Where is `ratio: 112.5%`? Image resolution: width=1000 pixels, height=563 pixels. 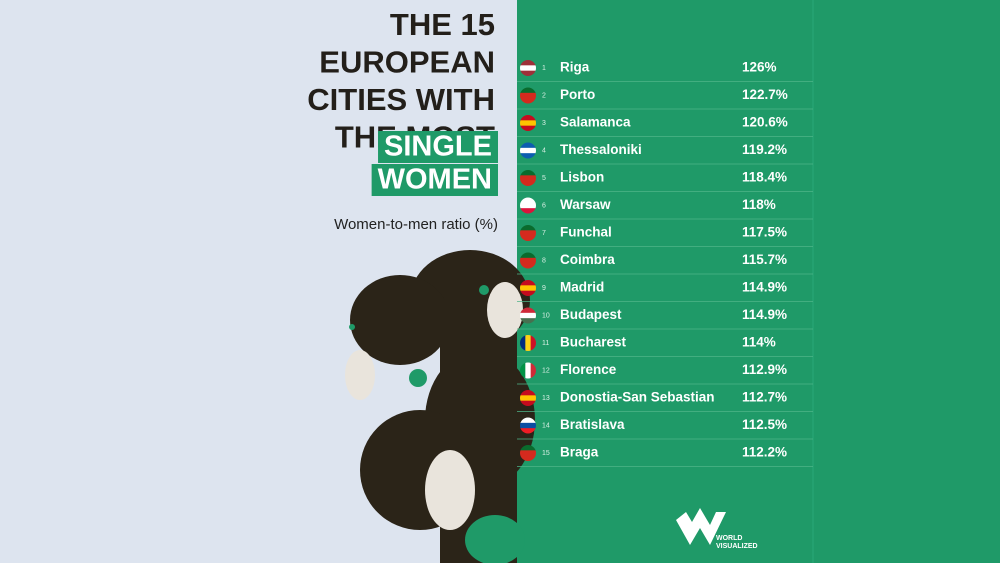
ratio: 112.5% is located at coordinates (764, 424).